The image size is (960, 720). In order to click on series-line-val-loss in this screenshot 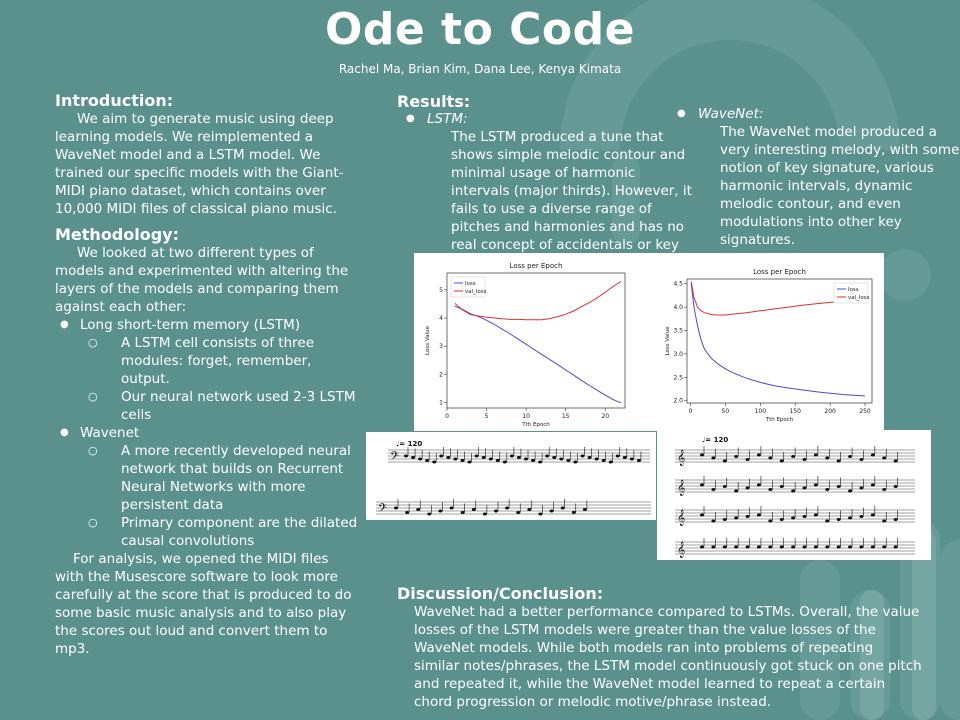, I will do `click(538, 300)`.